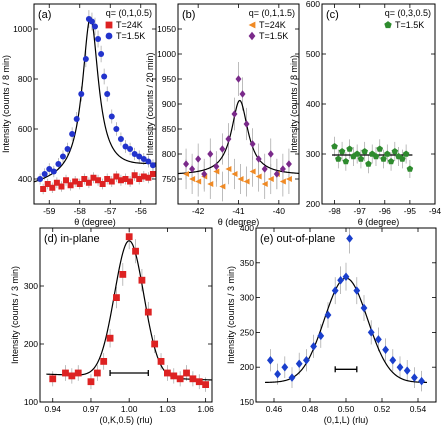 This screenshot has height=437, width=443. I want to click on x-tick-label: 1.00, so click(129, 409).